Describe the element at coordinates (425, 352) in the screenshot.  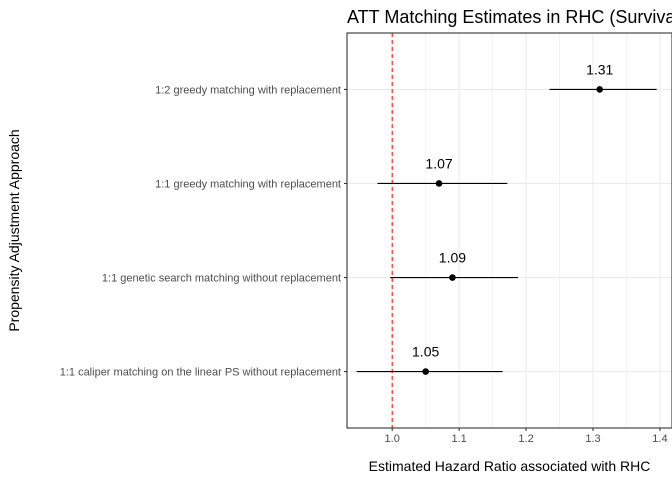
I see `data-label: 1.05` at that location.